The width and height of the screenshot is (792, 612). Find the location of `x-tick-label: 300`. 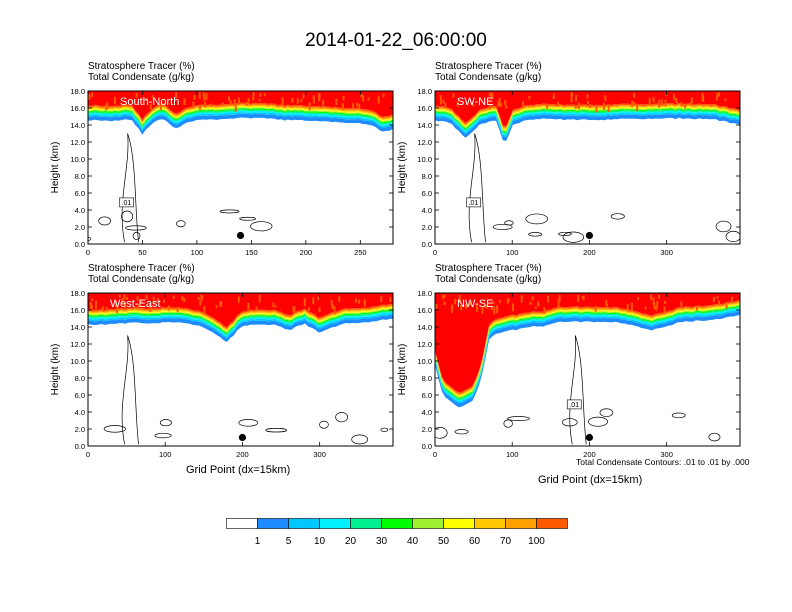

x-tick-label: 300 is located at coordinates (666, 252).